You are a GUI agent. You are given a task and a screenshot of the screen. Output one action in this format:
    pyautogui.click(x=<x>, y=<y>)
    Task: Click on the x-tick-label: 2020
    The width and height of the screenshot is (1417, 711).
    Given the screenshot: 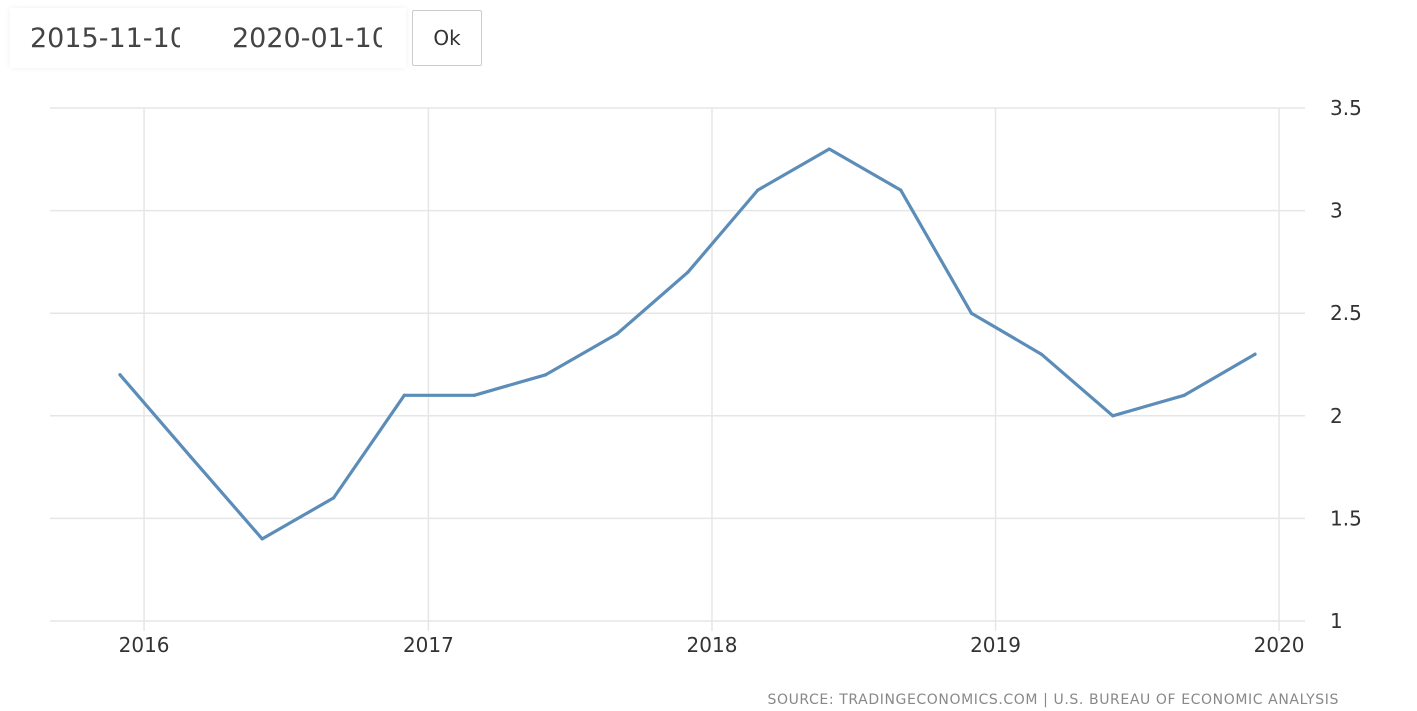 What is the action you would take?
    pyautogui.click(x=1279, y=645)
    